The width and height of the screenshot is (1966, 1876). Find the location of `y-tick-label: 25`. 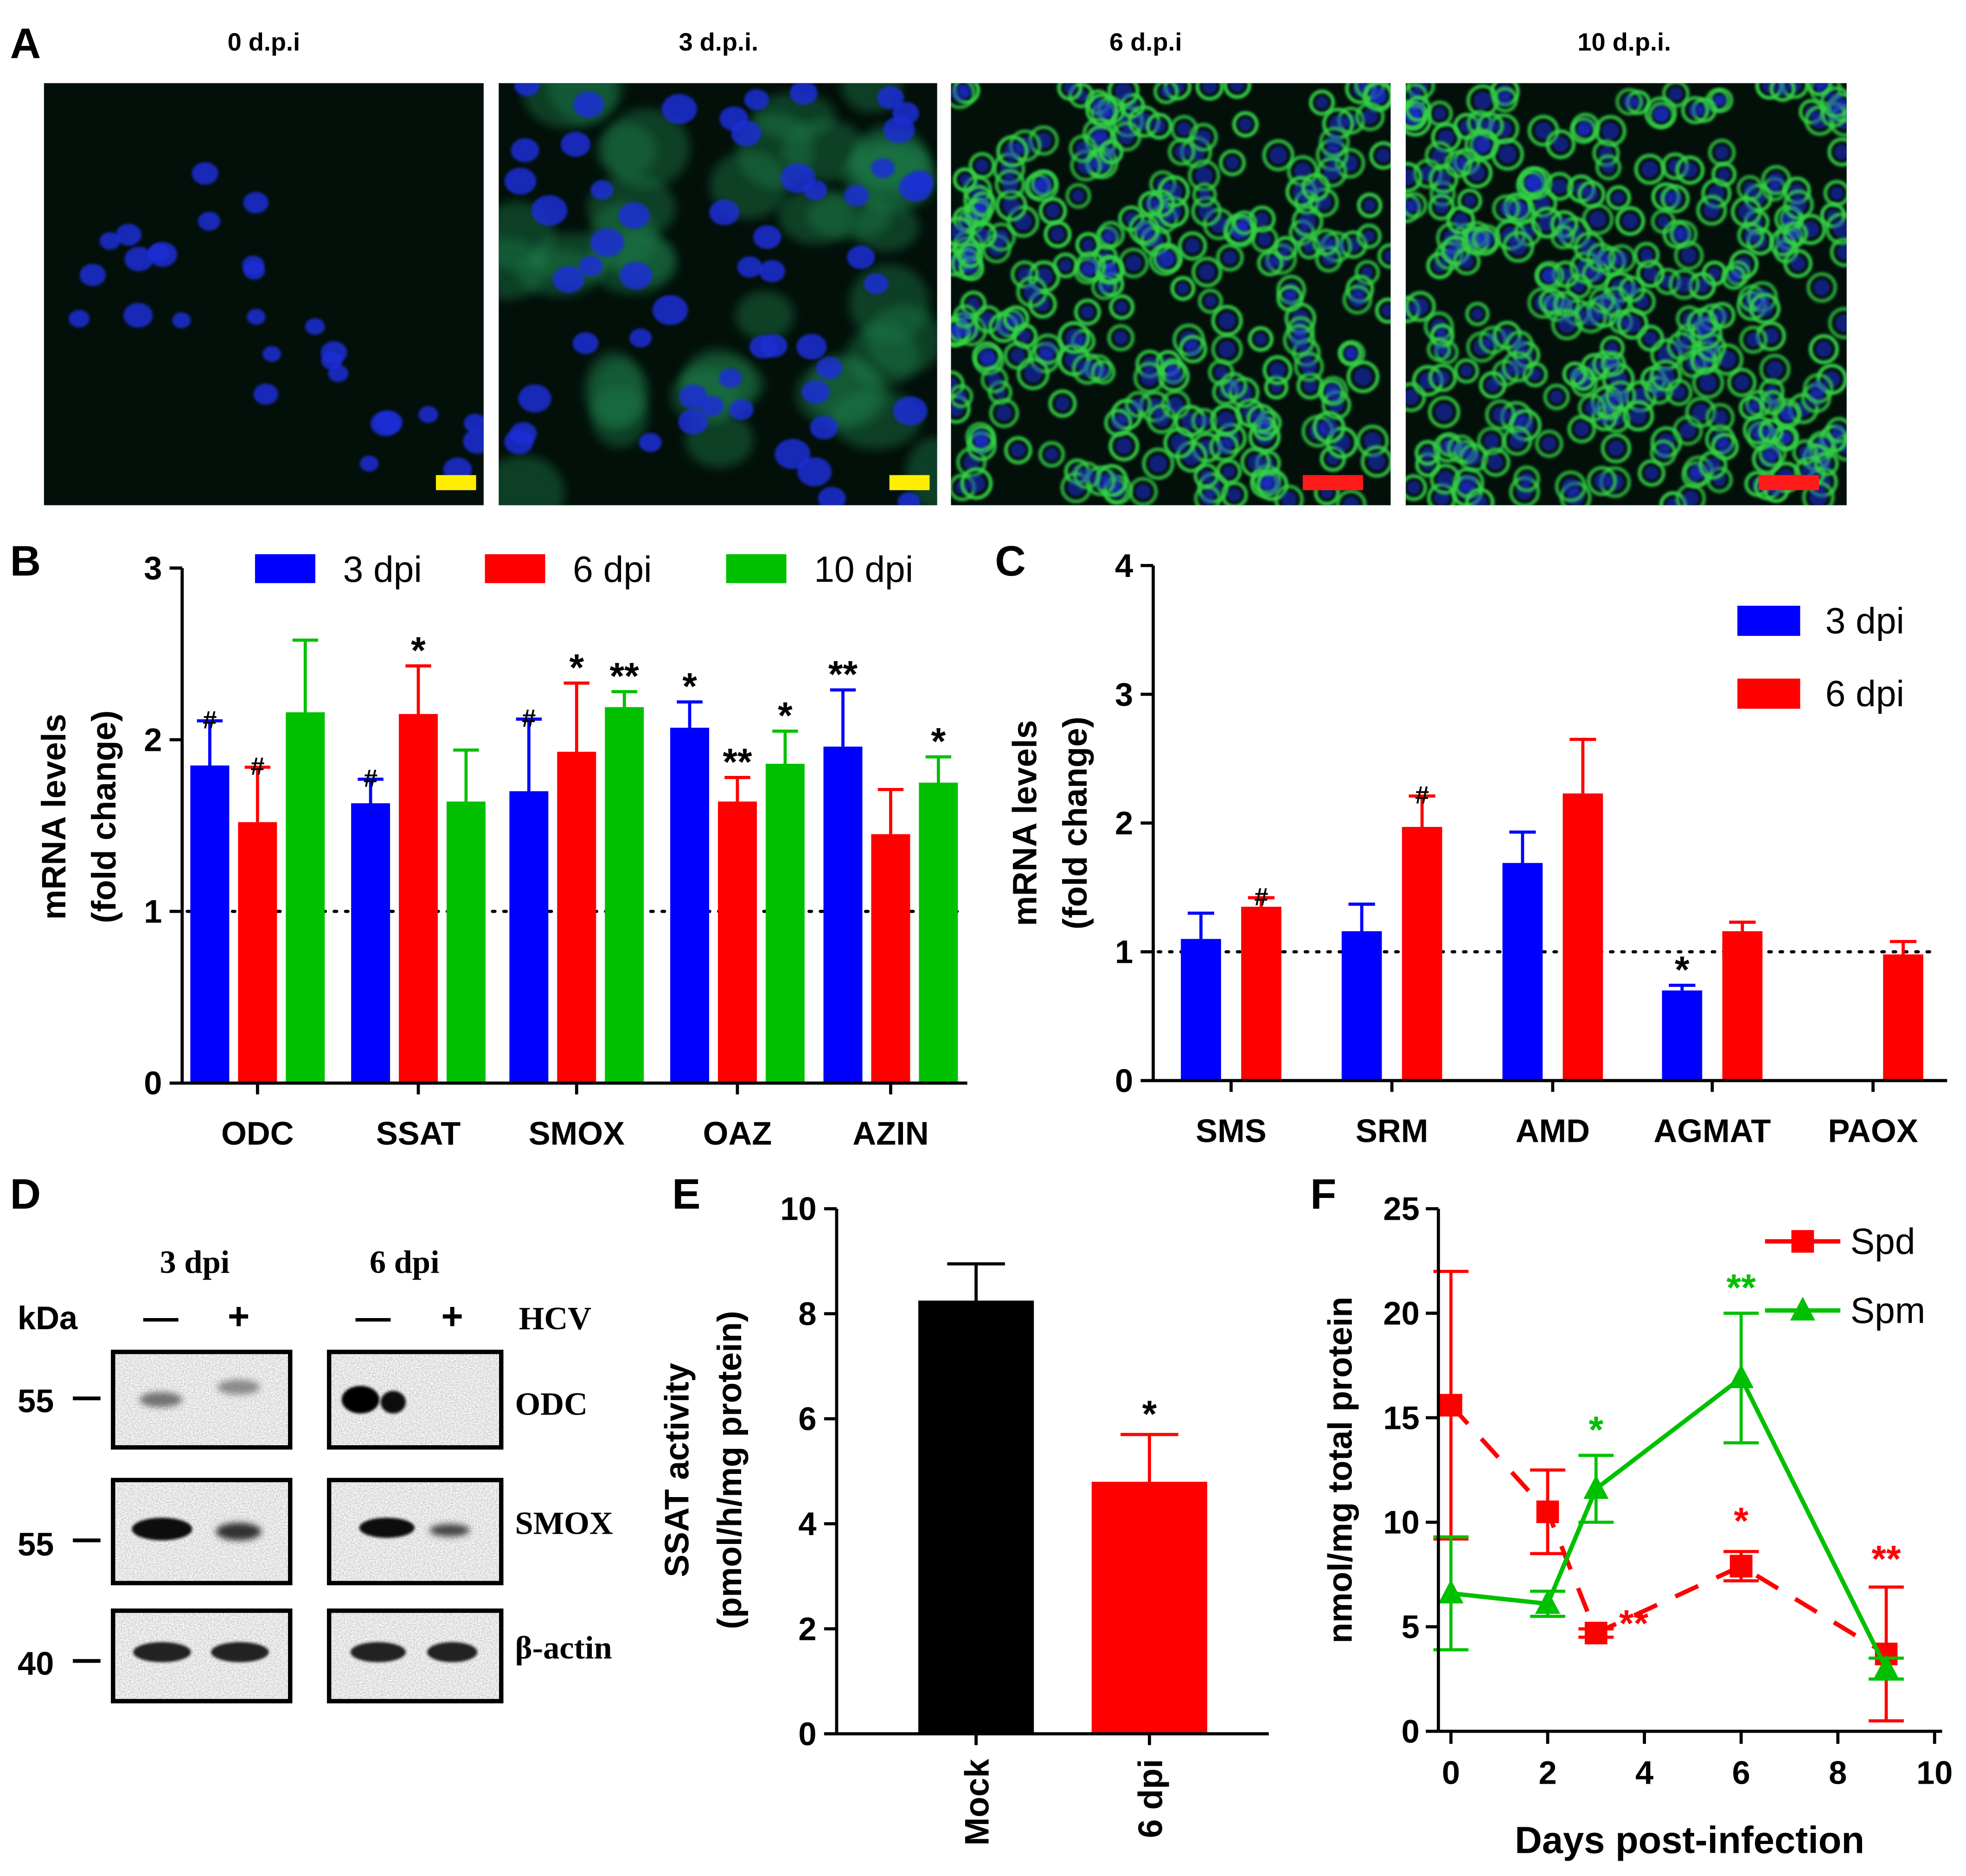

y-tick-label: 25 is located at coordinates (1401, 1209).